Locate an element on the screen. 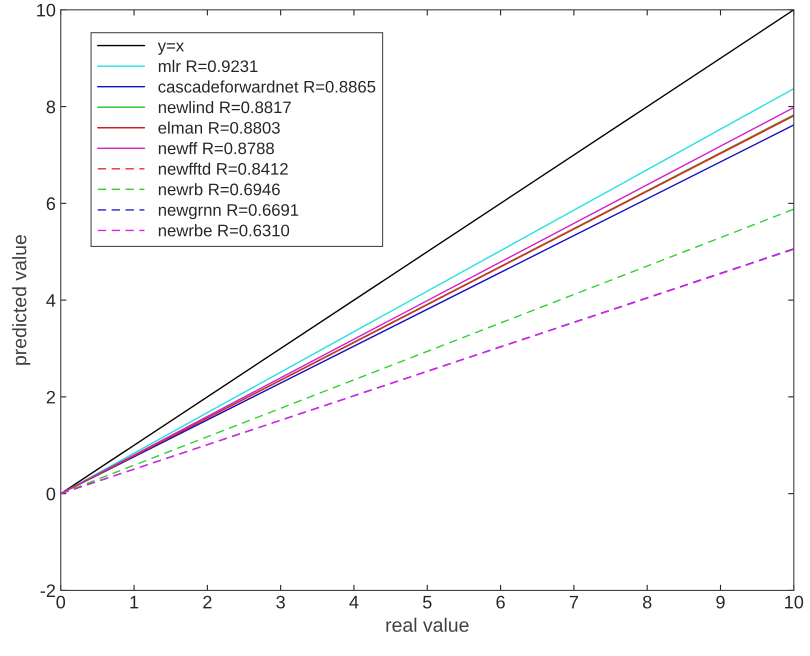  legend-label: newlind R=0.8817 is located at coordinates (224, 107).